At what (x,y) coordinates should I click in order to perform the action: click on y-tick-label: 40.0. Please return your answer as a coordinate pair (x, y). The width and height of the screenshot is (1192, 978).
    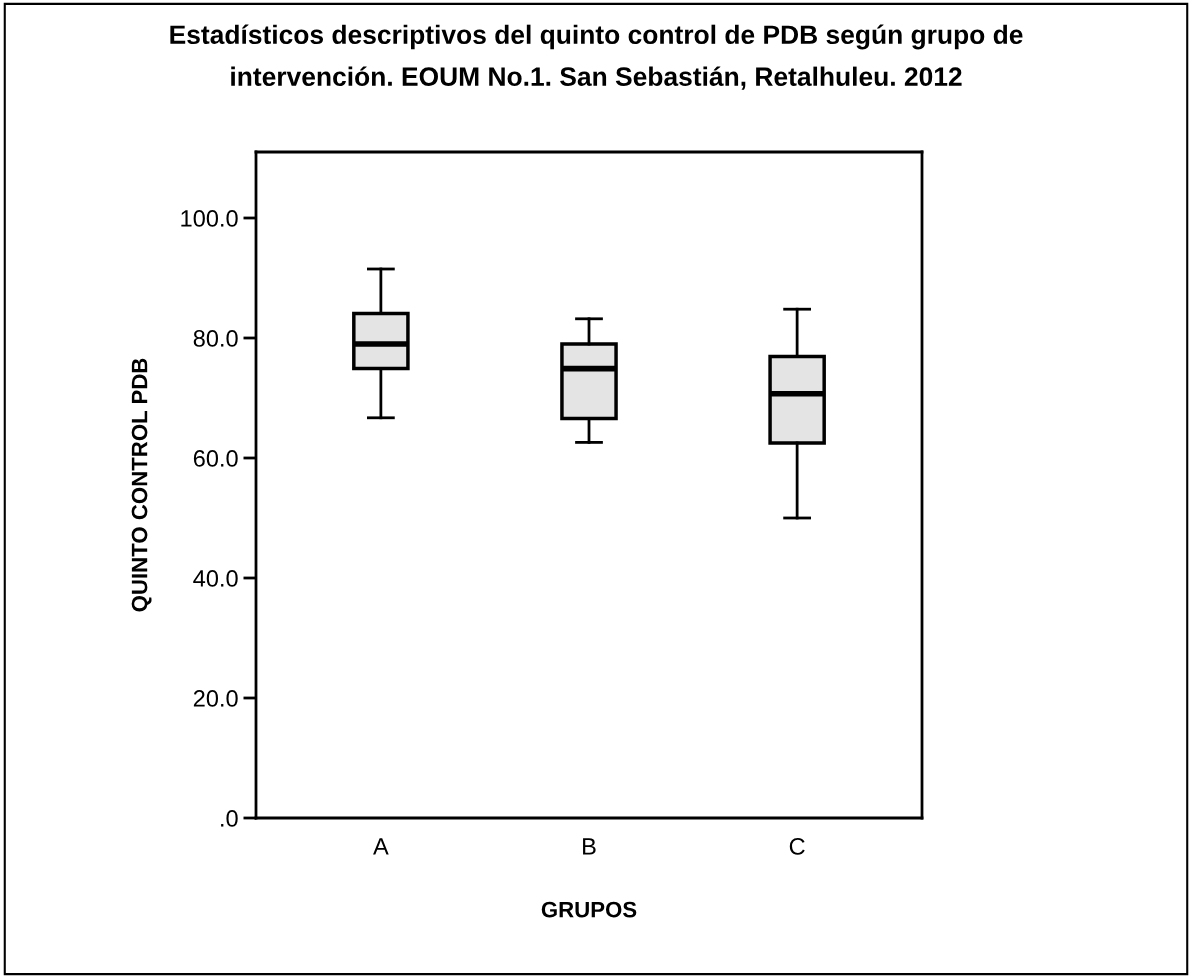
    Looking at the image, I should click on (215, 578).